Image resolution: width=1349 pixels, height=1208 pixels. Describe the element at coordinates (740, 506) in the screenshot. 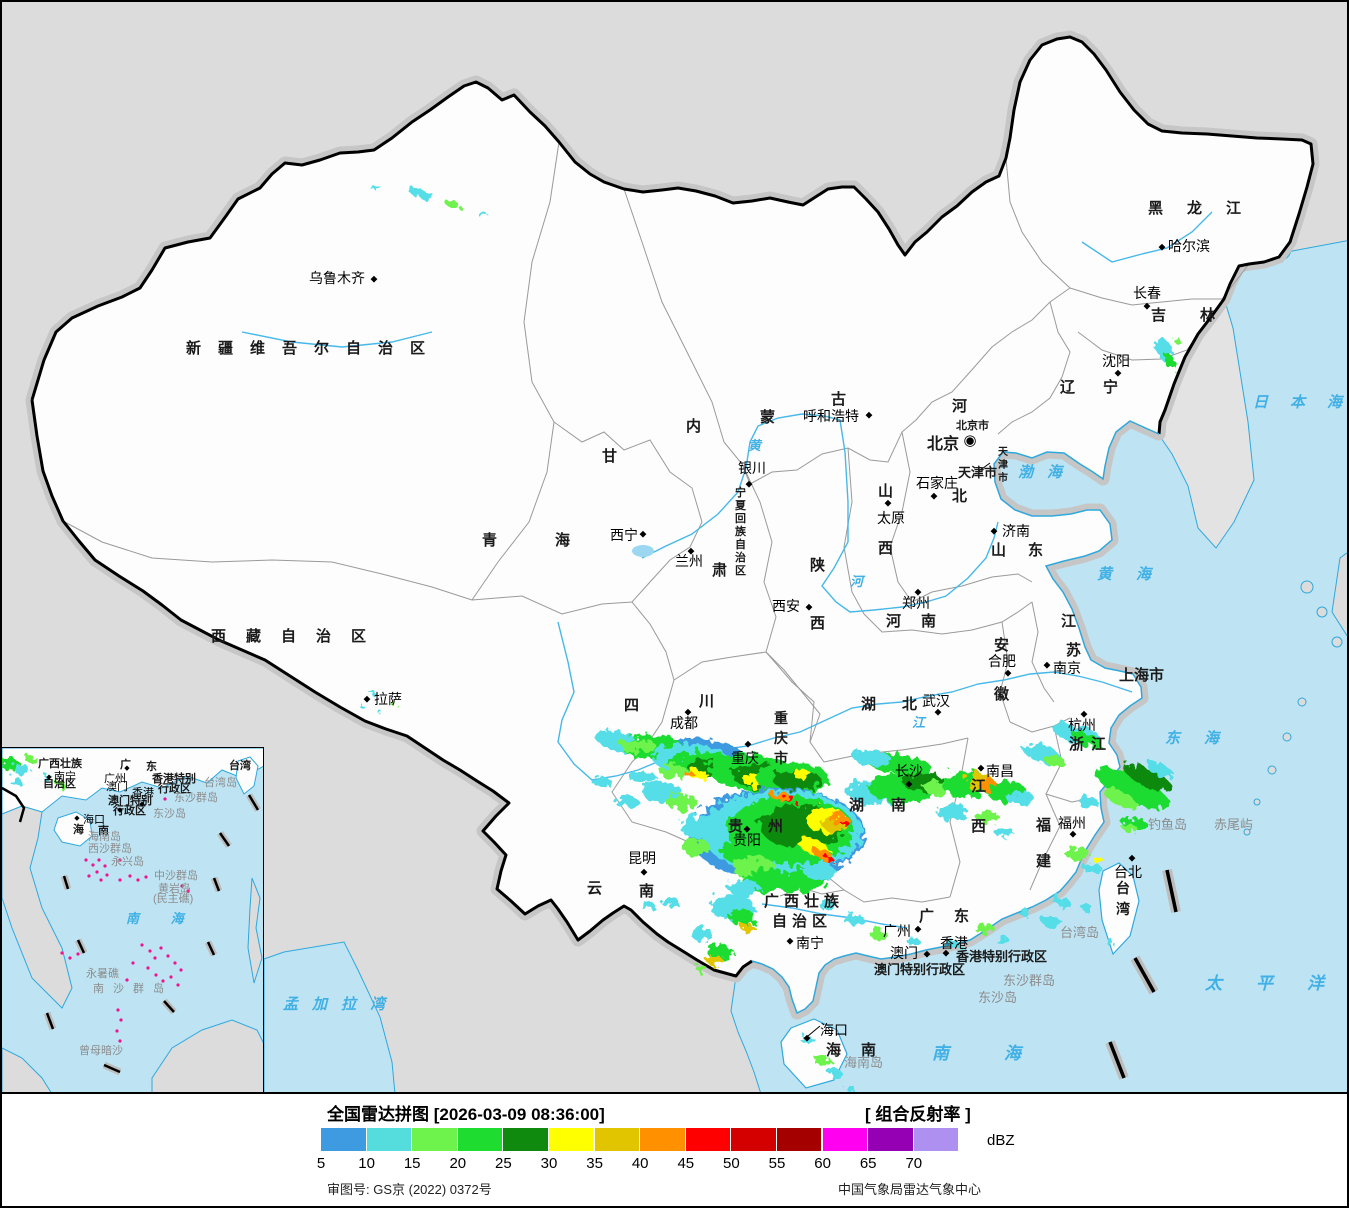

I see `province-label: 夏` at that location.